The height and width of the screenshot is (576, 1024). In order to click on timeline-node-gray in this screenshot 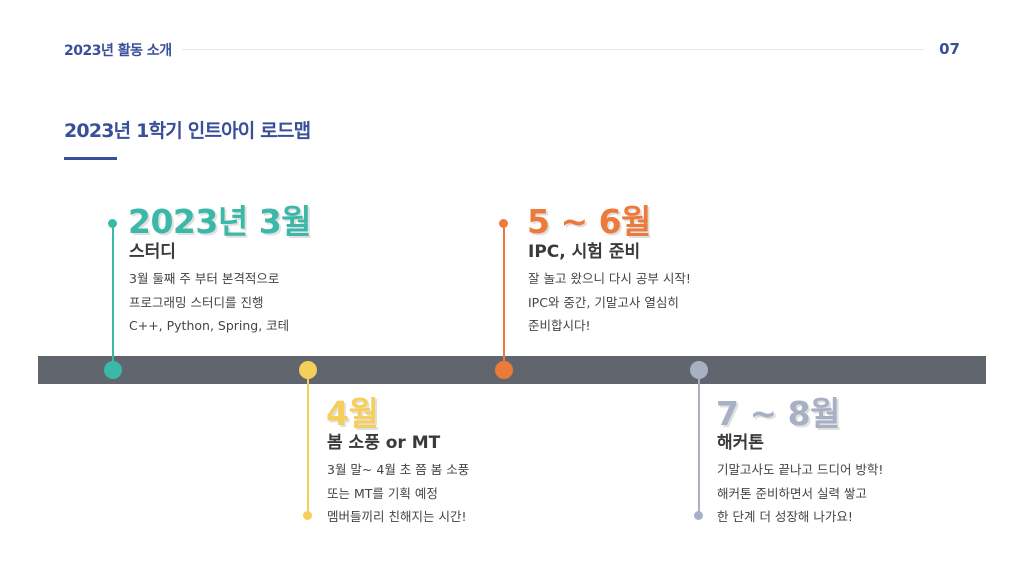, I will do `click(699, 370)`.